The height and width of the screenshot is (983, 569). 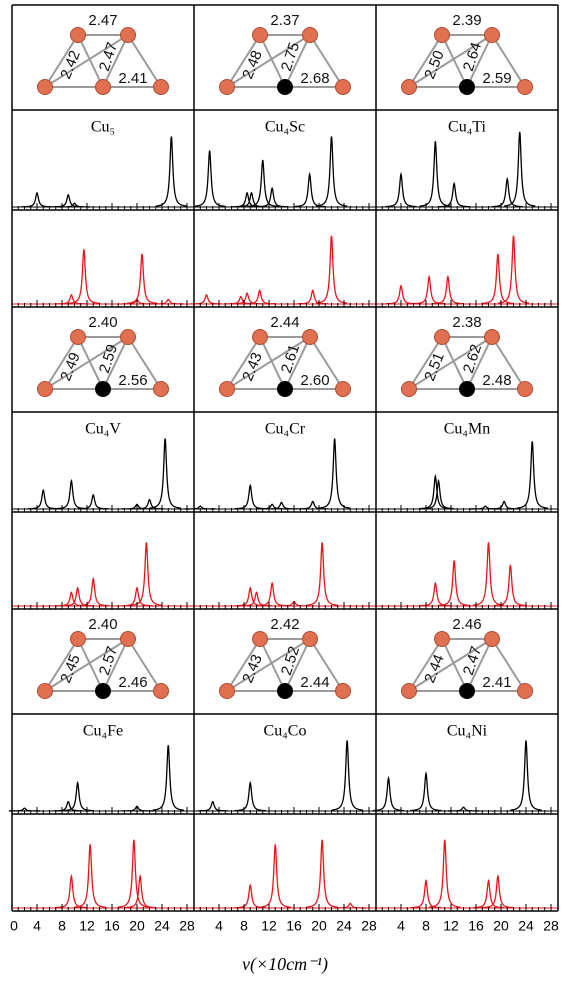 I want to click on bond-label: 2.47, so click(x=102, y=20).